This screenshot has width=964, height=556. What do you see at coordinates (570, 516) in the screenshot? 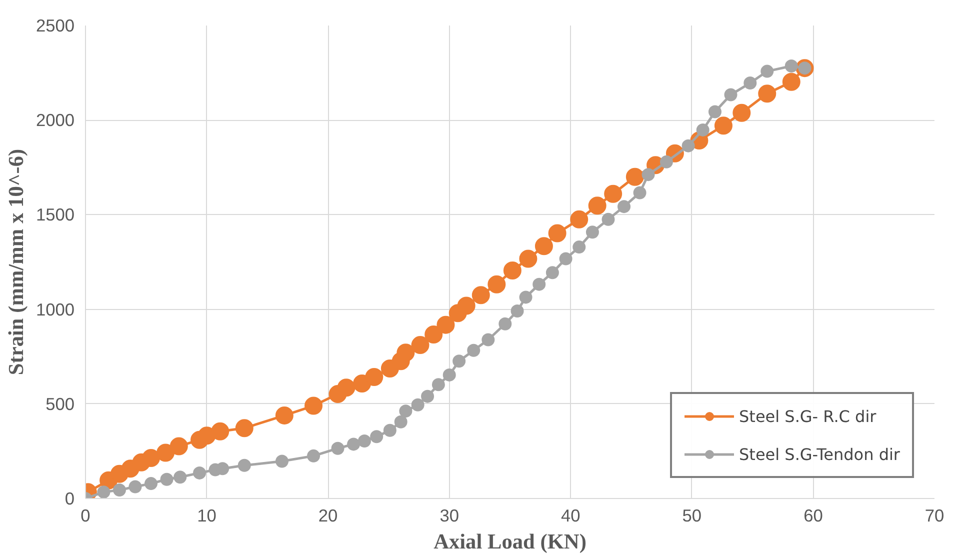
I see `x-tick-label: 40` at bounding box center [570, 516].